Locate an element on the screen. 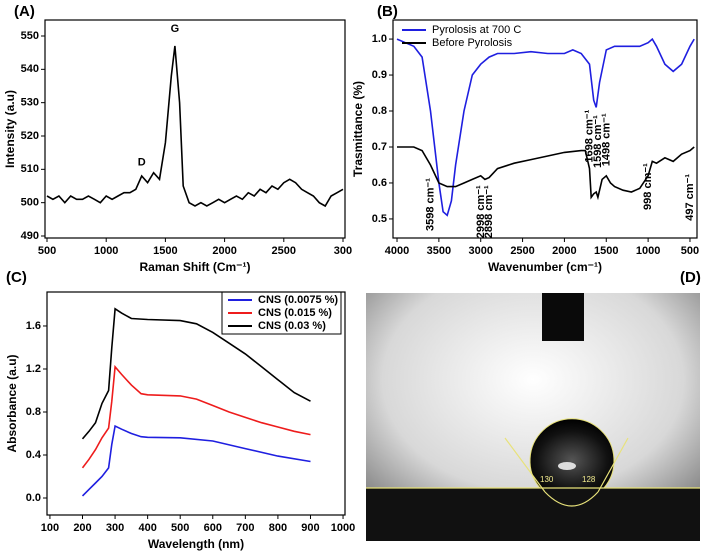 Image resolution: width=707 pixels, height=554 pixels. y-axis-label: Intensity (a.u) is located at coordinates (10, 129).